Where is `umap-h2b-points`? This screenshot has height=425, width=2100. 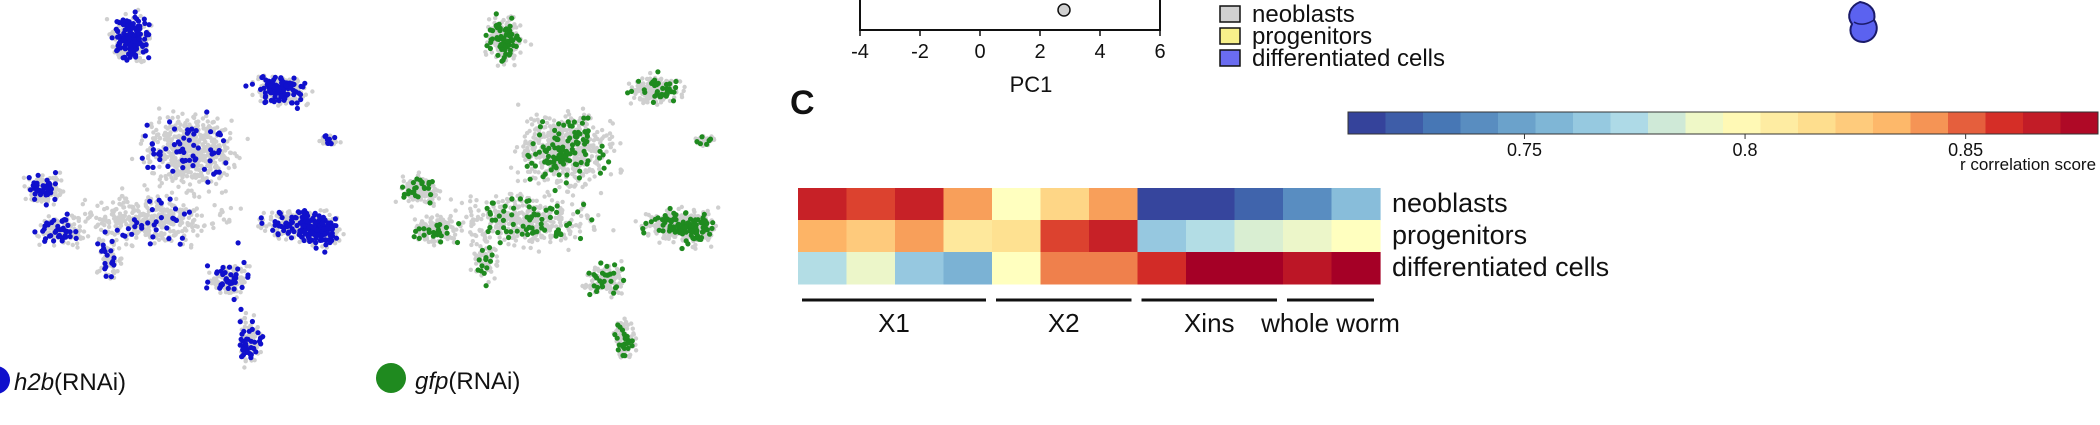 umap-h2b-points is located at coordinates (183, 188).